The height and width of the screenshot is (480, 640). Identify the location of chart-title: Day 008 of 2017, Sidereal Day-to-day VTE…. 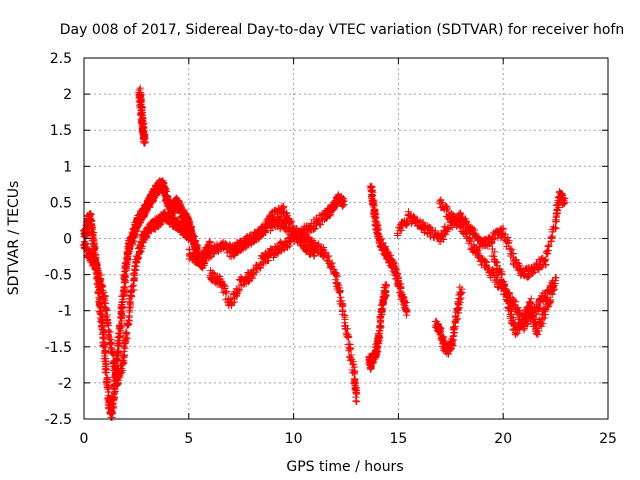
(342, 30).